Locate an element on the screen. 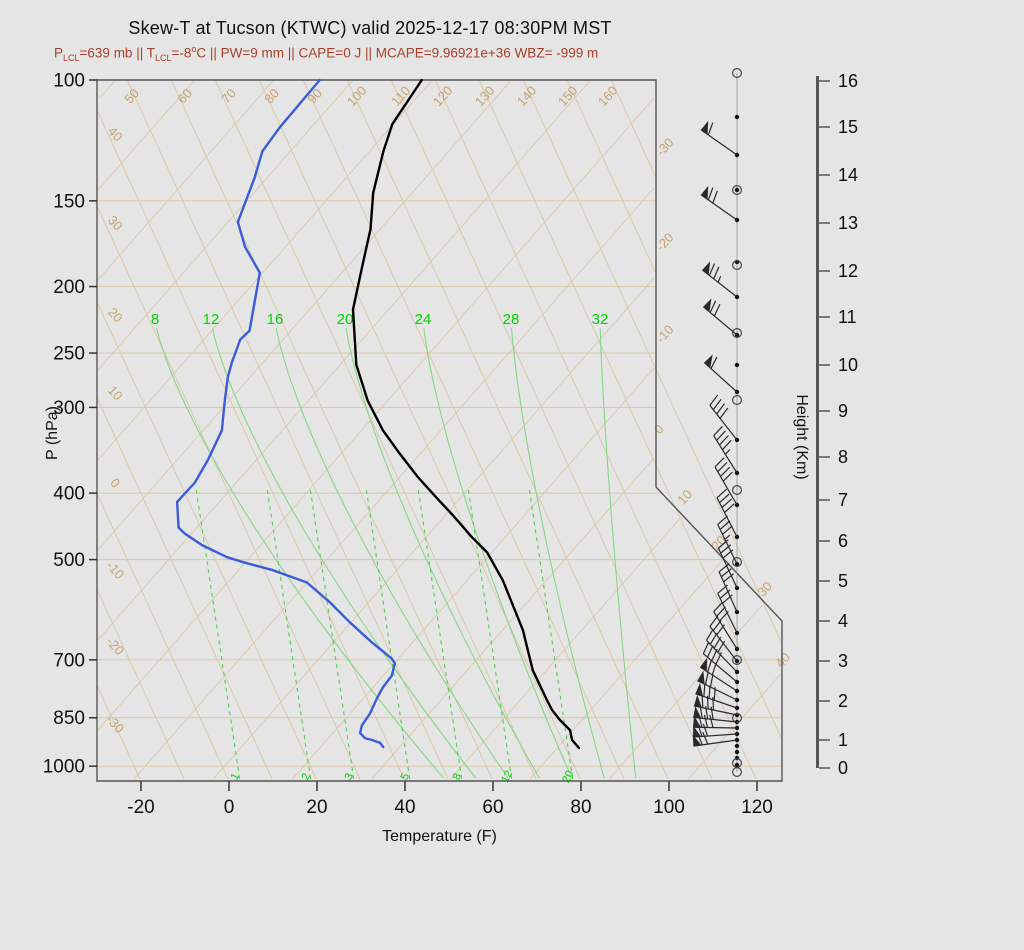 This screenshot has width=1024, height=950. temp-label-40: 40 is located at coordinates (404, 807).